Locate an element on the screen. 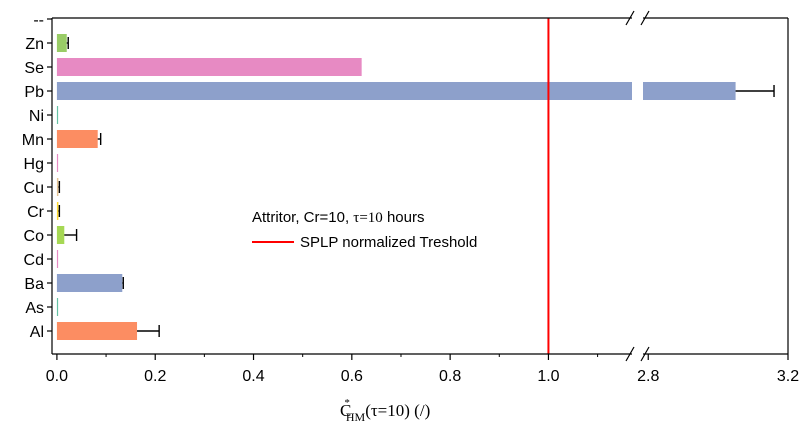 The height and width of the screenshot is (428, 804). x-tick-label-s1-0p8: 0.8 is located at coordinates (450, 376).